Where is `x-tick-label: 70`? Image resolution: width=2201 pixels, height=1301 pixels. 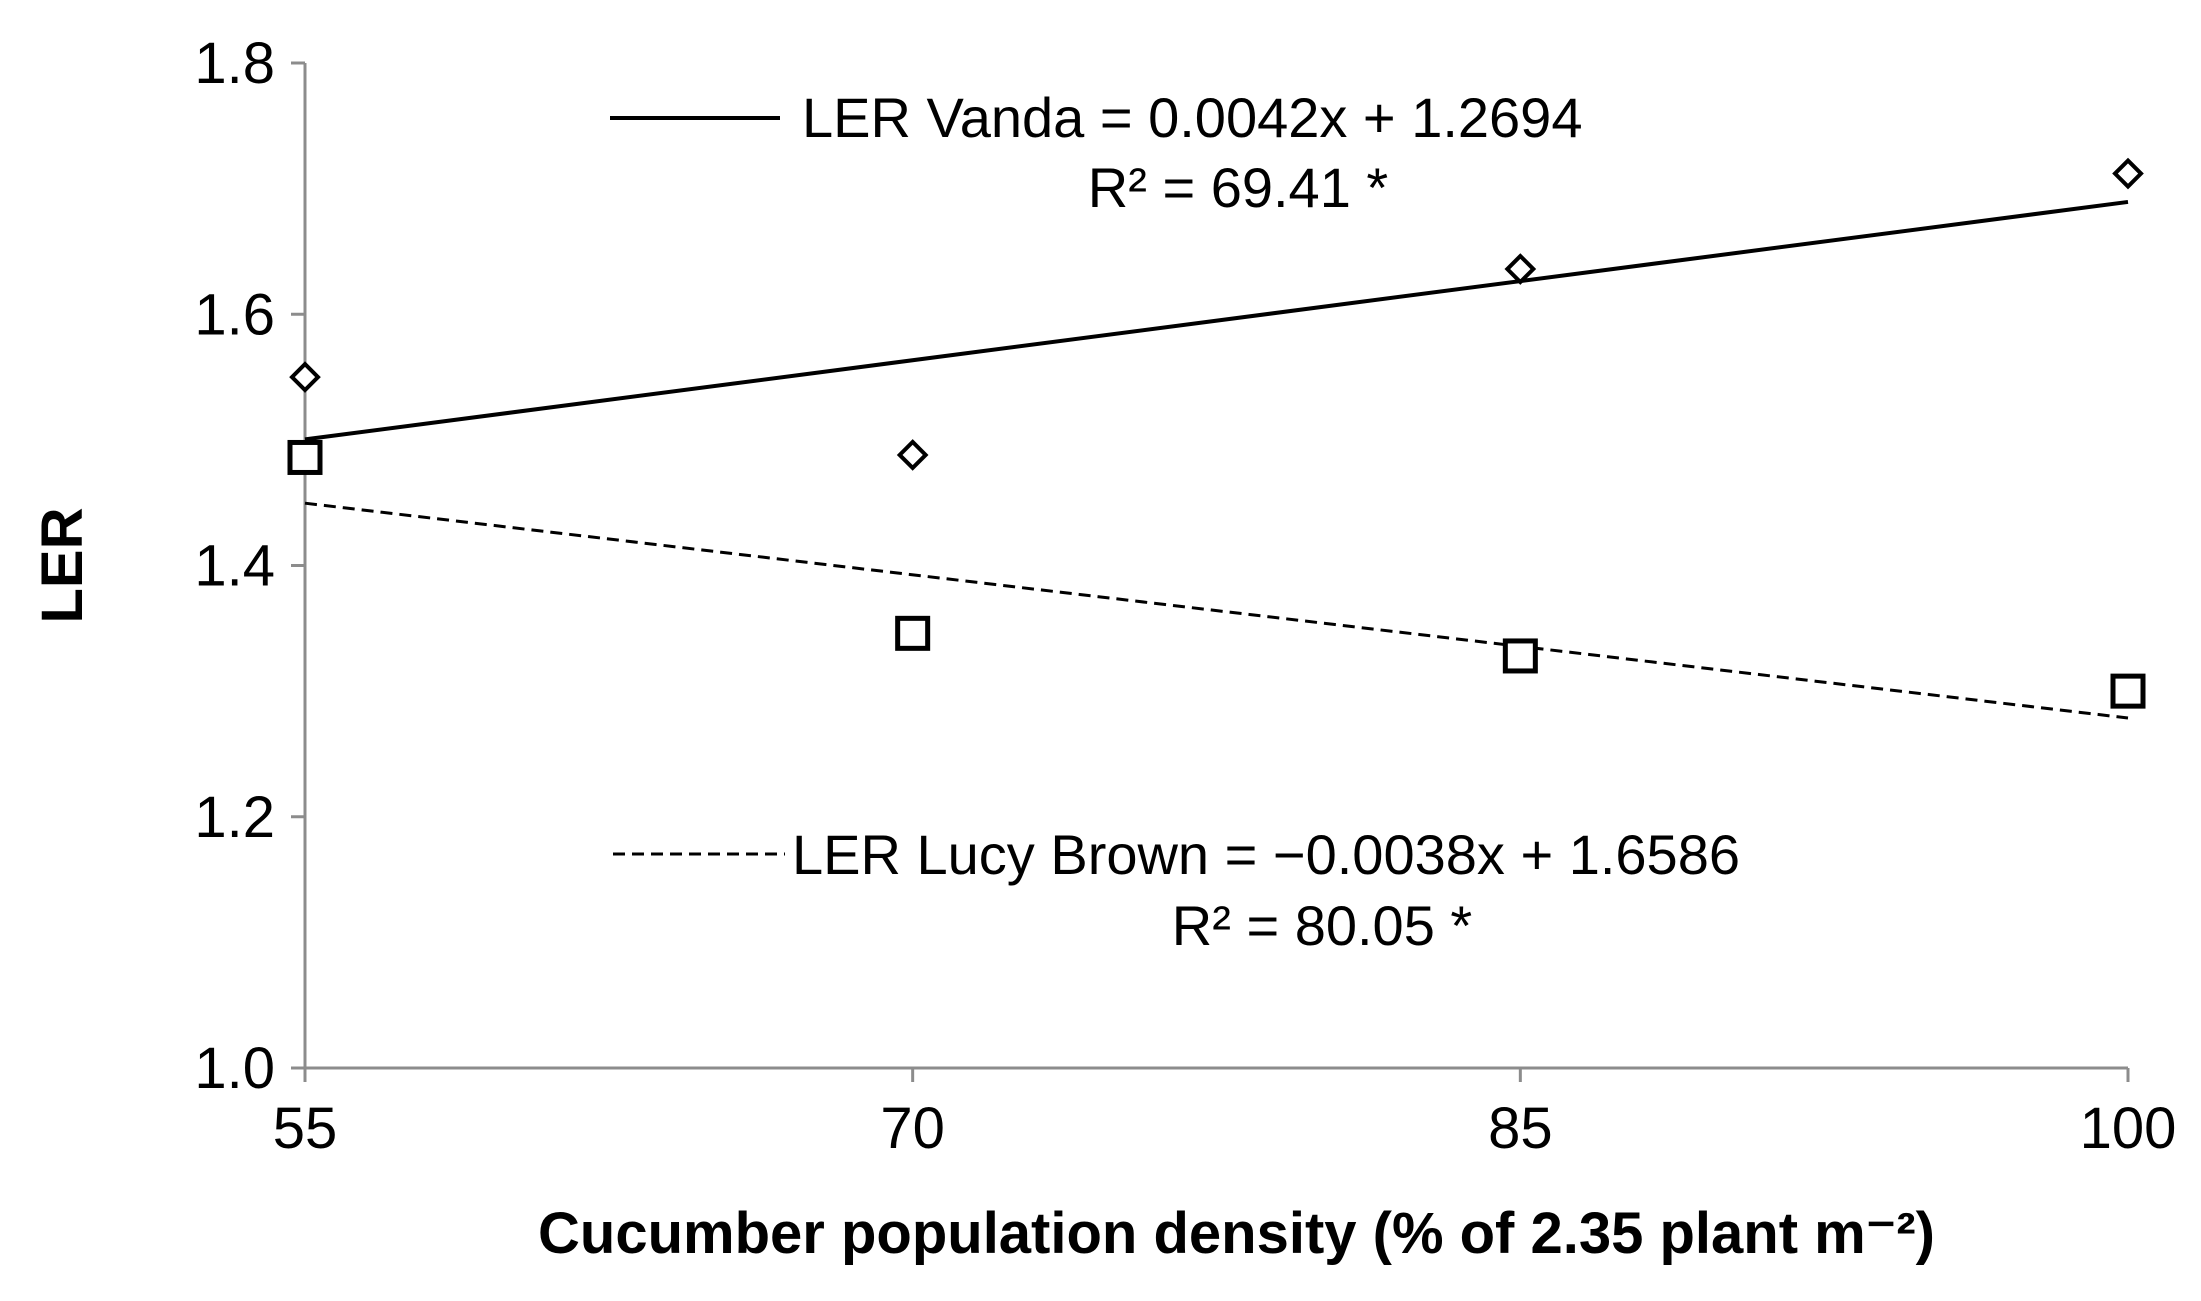
x-tick-label: 70 is located at coordinates (912, 1128).